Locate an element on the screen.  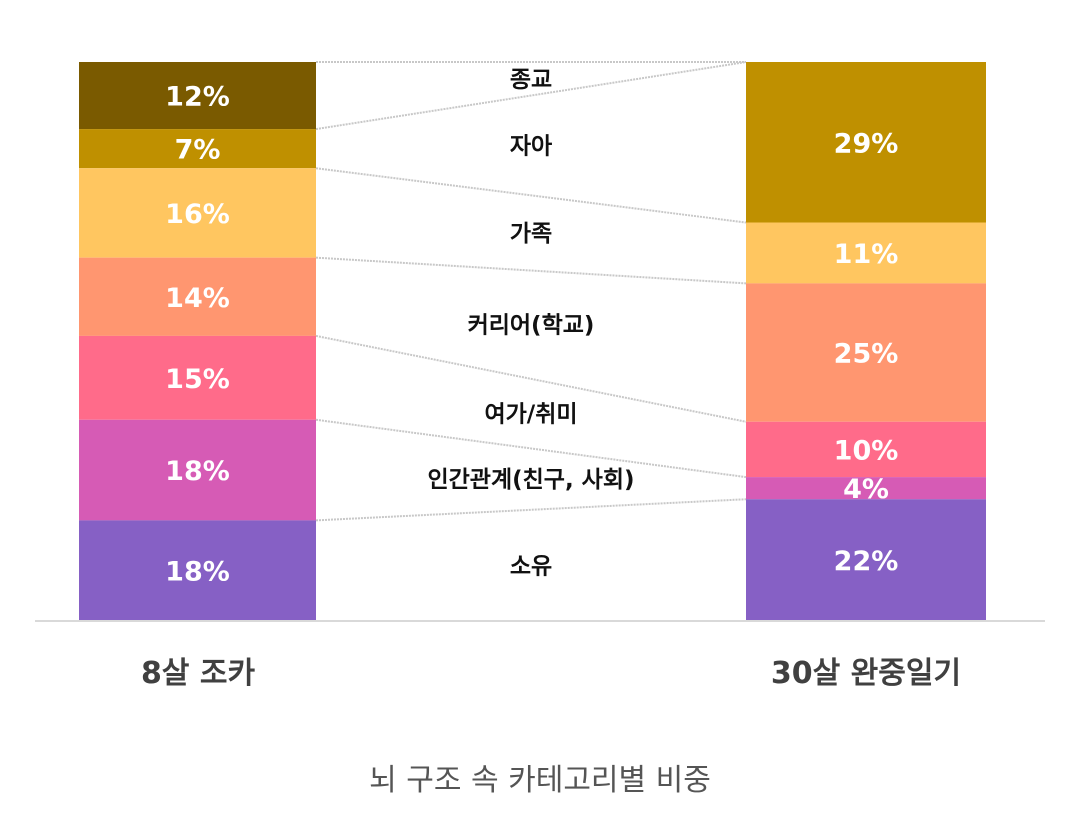
value-label-right-3: 25% is located at coordinates (866, 354).